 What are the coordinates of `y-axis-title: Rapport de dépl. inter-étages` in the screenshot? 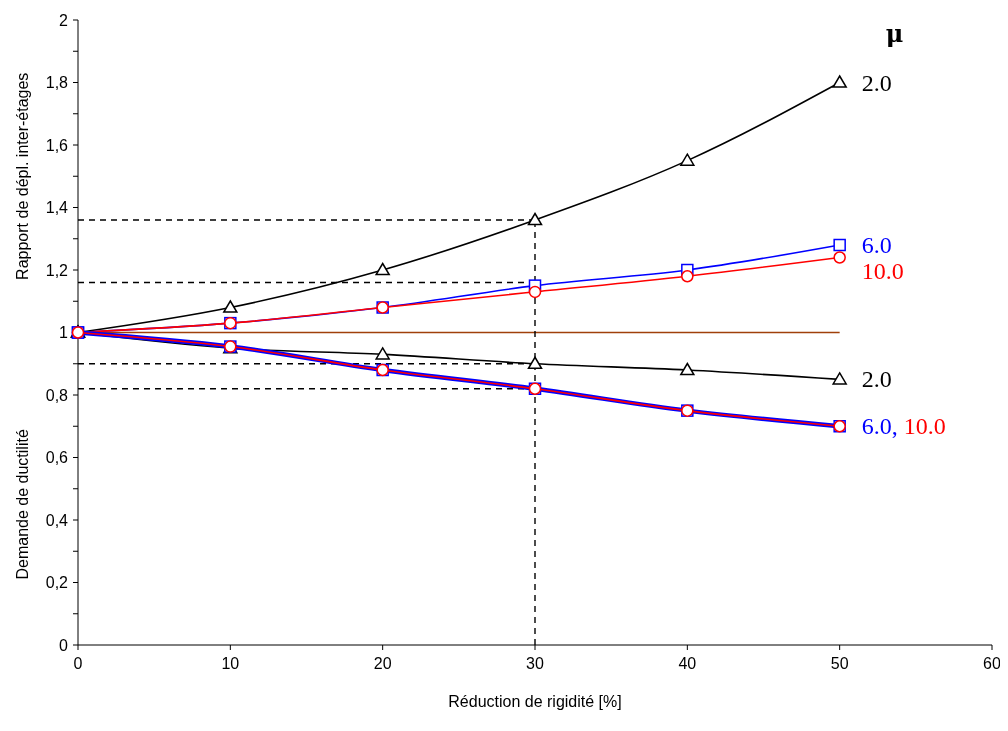 It's located at (22, 176).